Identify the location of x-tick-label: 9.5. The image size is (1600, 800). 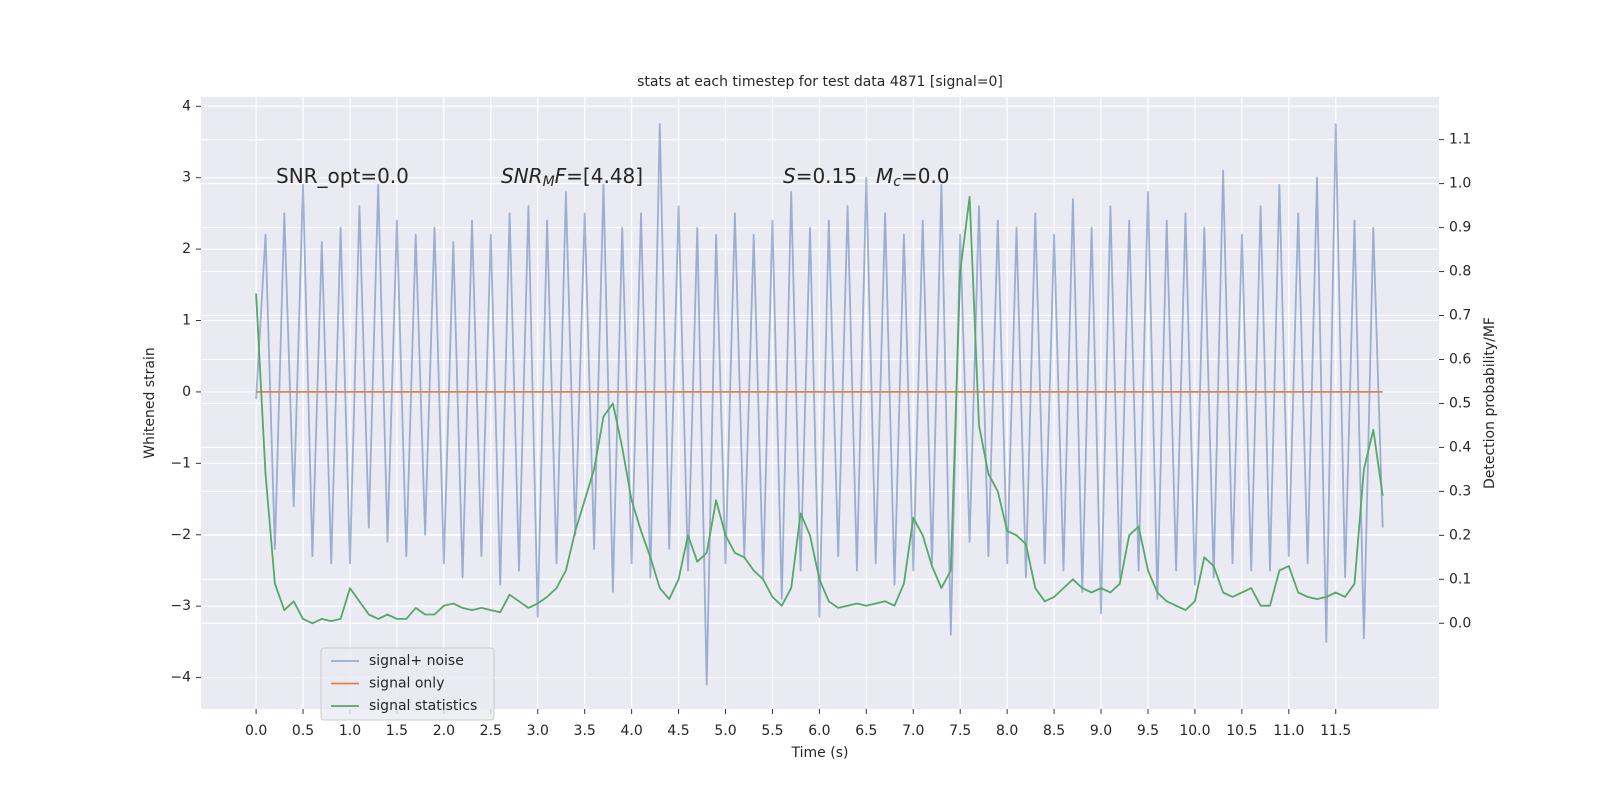
(1148, 731).